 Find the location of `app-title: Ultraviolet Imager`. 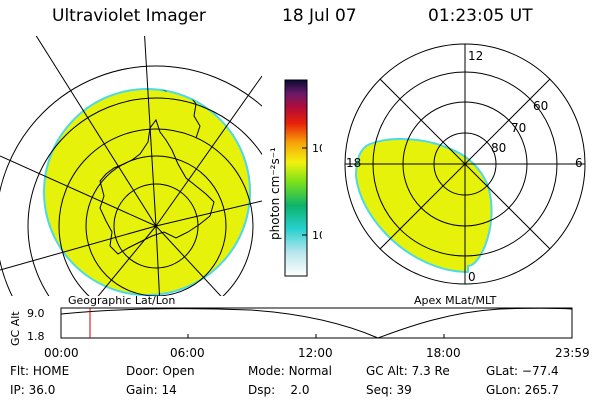

app-title: Ultraviolet Imager is located at coordinates (129, 16).